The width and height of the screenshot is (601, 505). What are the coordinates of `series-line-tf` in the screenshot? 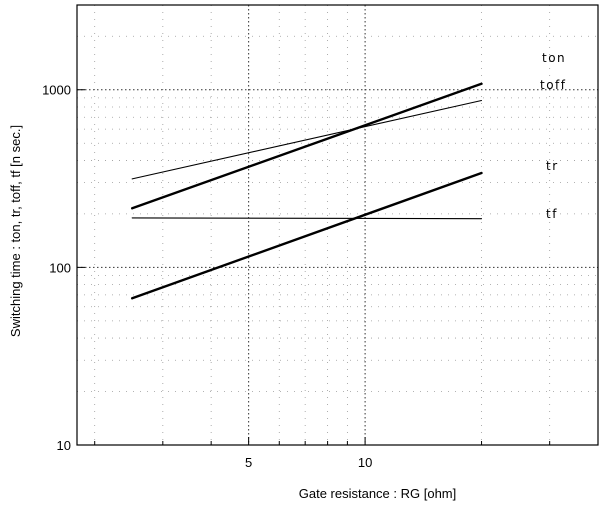 It's located at (307, 218).